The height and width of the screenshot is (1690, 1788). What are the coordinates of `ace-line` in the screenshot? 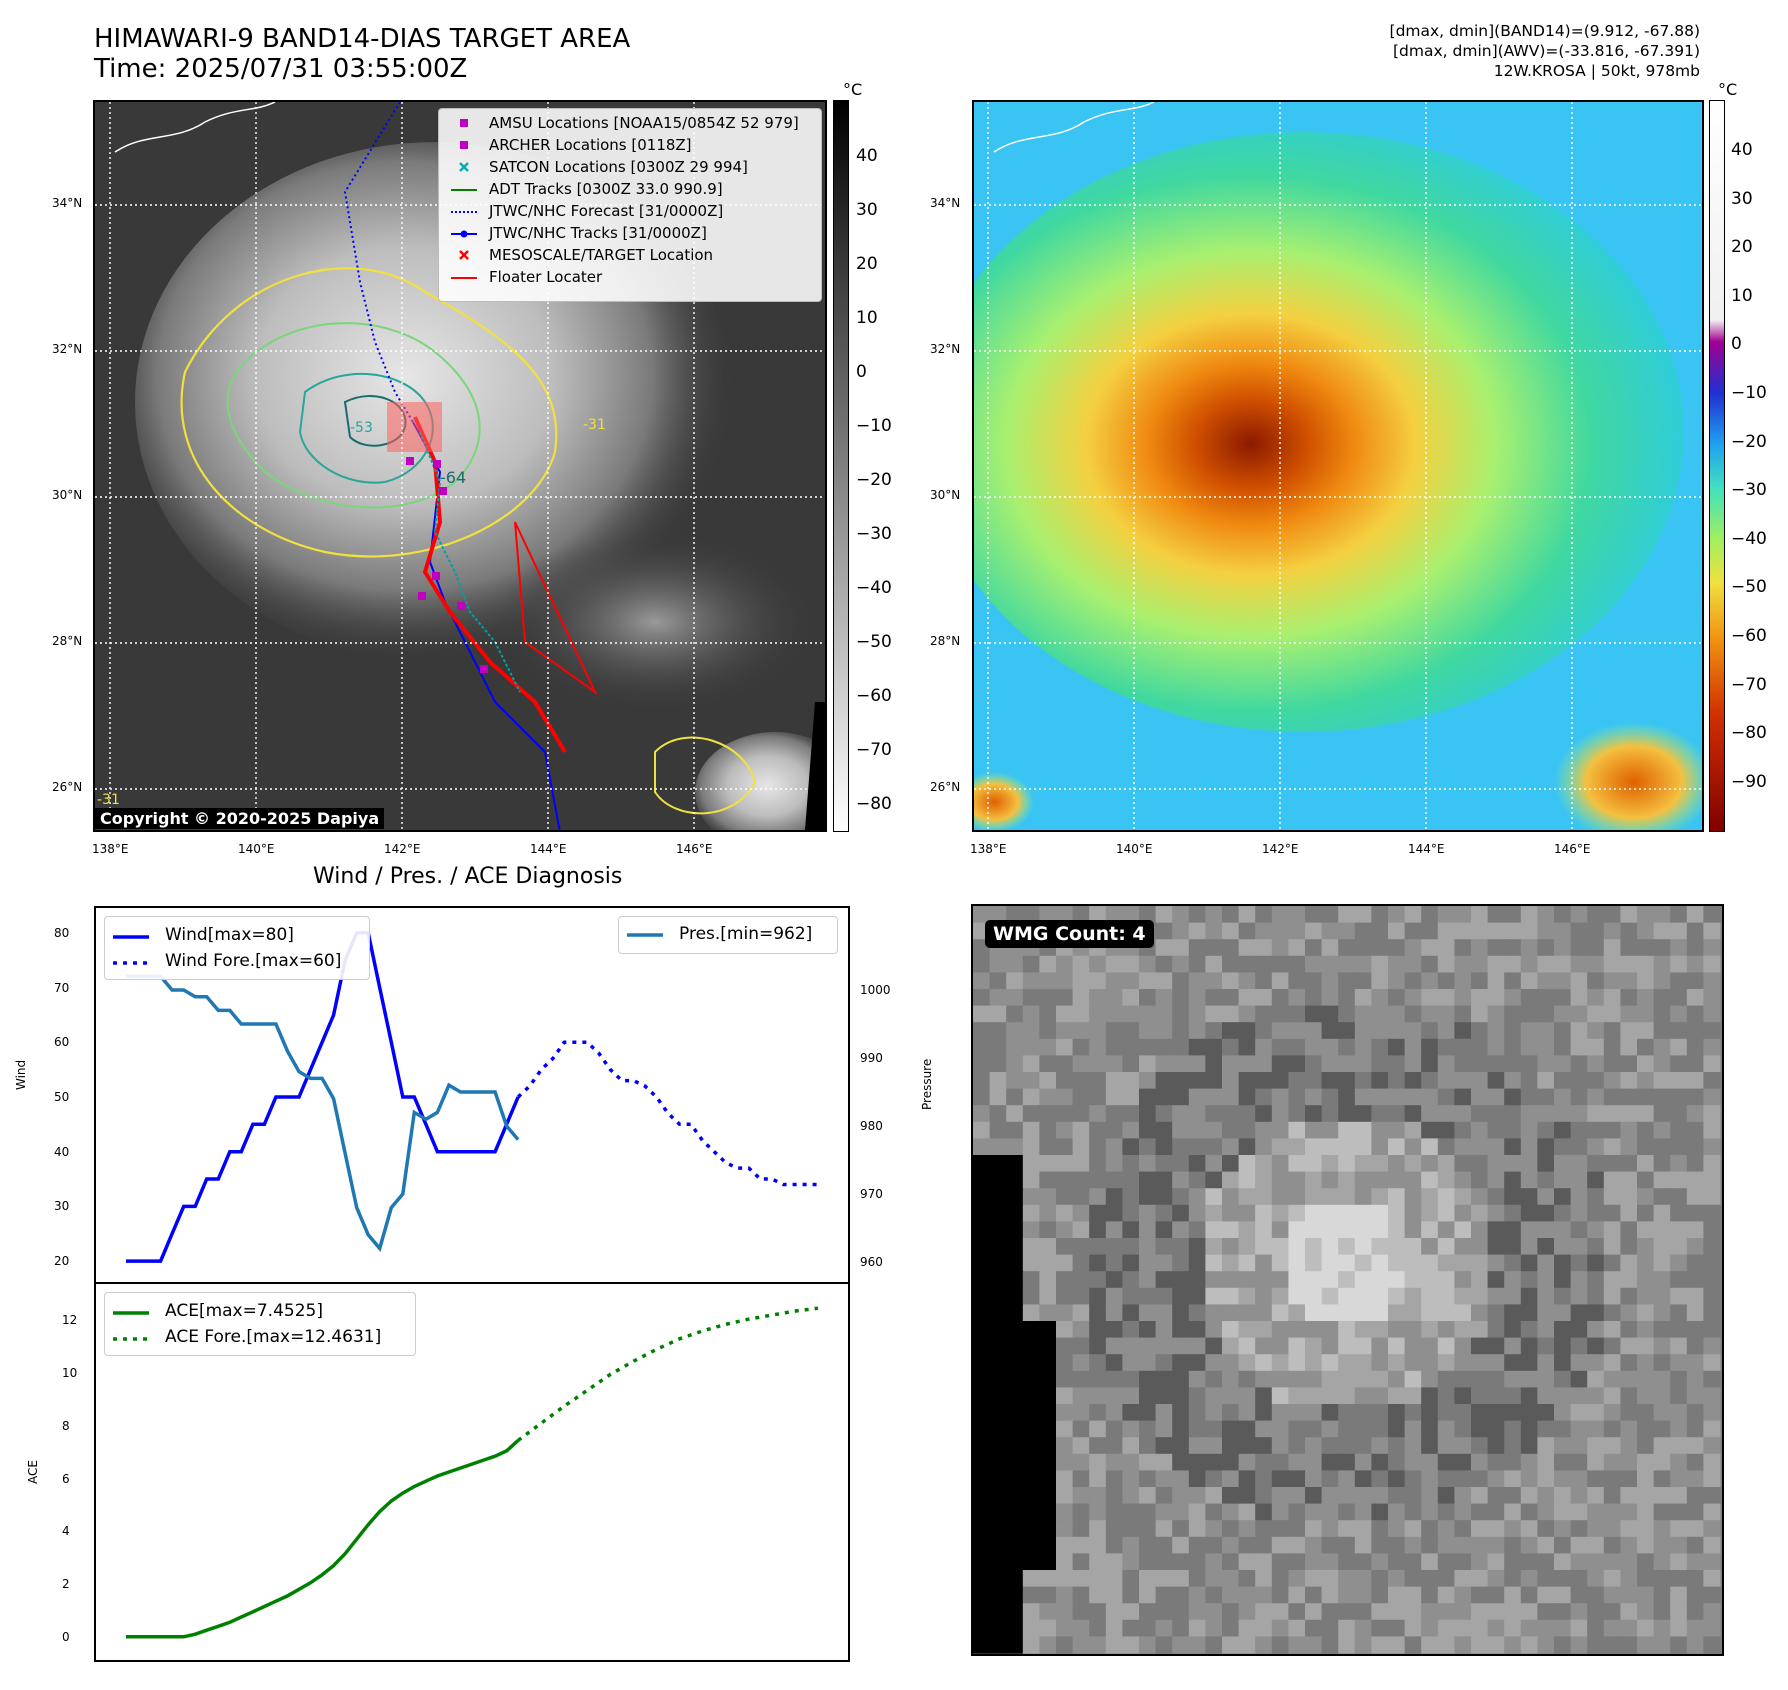 It's located at (323, 1539).